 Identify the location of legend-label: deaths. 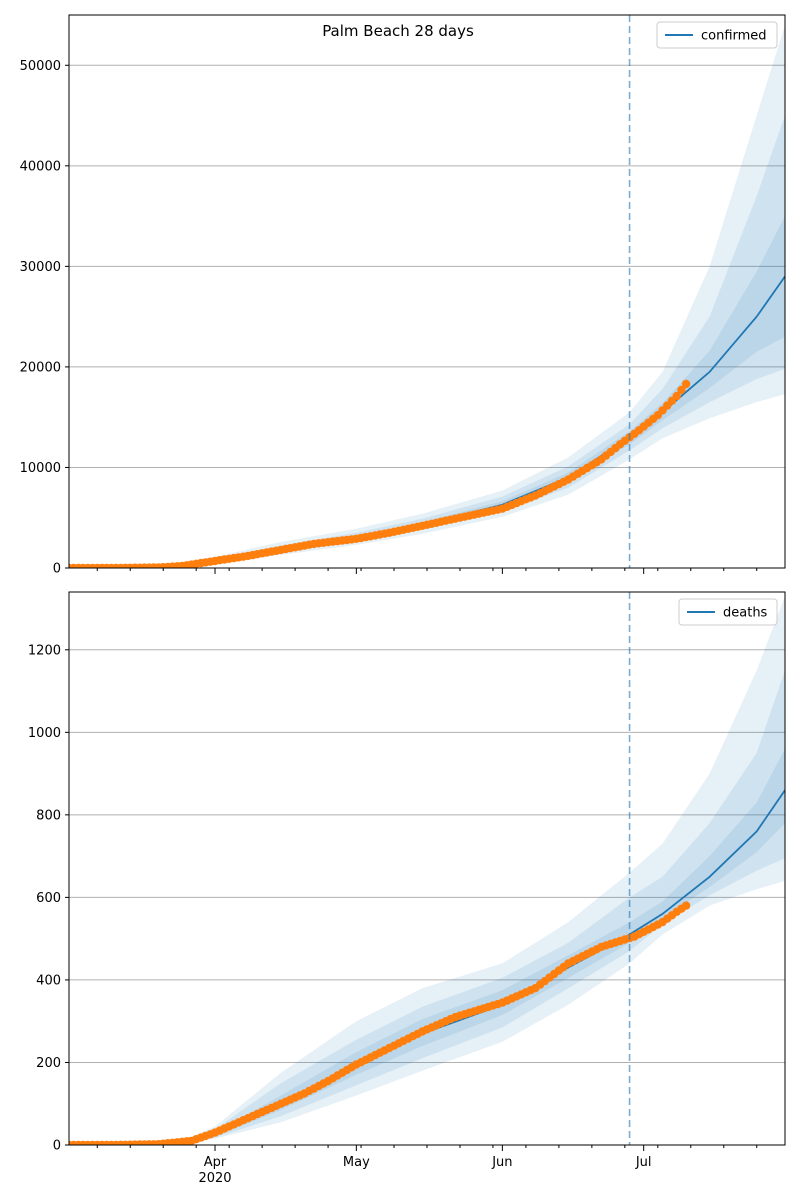
(745, 613).